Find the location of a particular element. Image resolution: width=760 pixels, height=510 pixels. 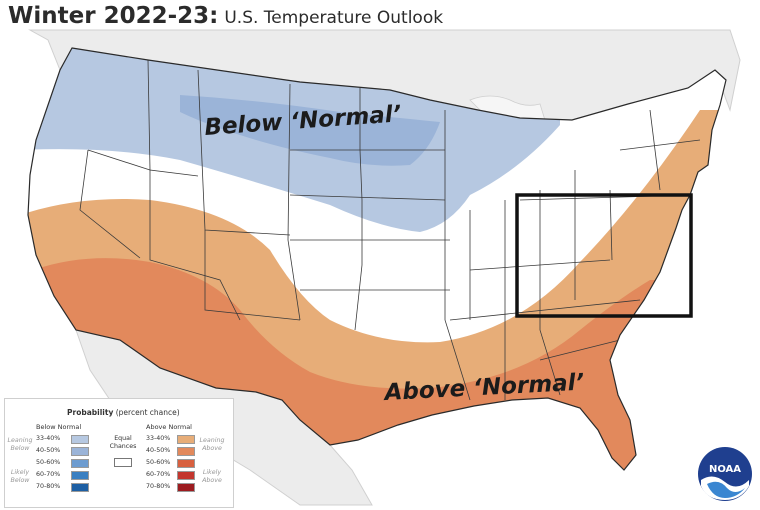

legend-title: Probability is located at coordinates (90, 412).